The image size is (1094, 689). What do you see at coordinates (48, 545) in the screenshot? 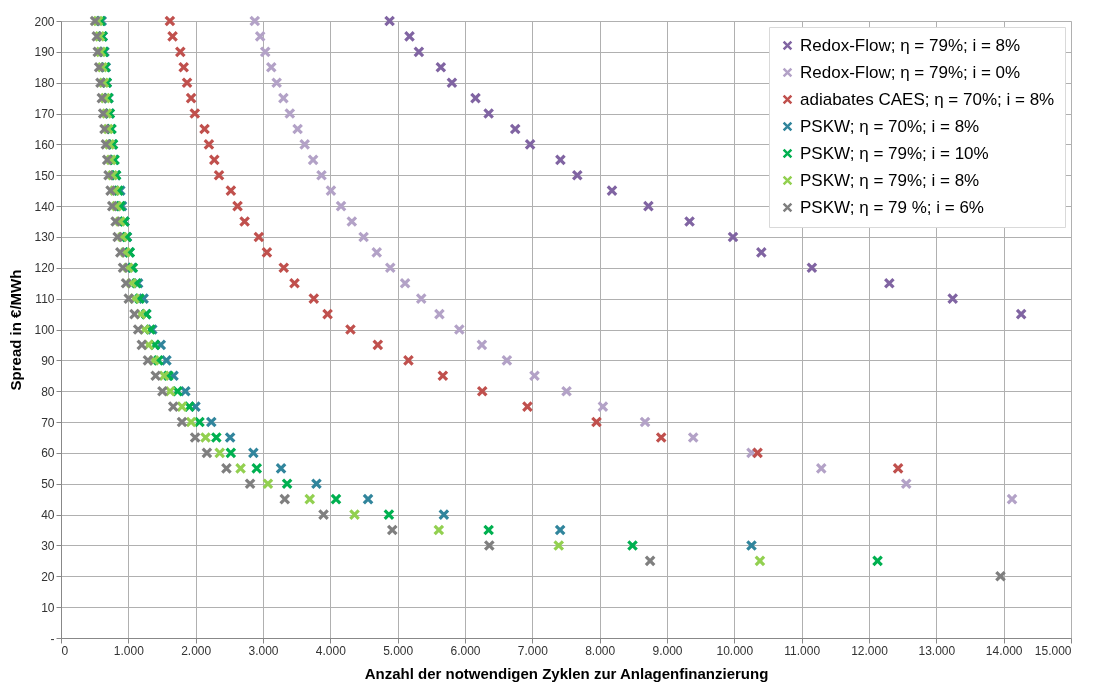
I see `y-tick-label: 30` at bounding box center [48, 545].